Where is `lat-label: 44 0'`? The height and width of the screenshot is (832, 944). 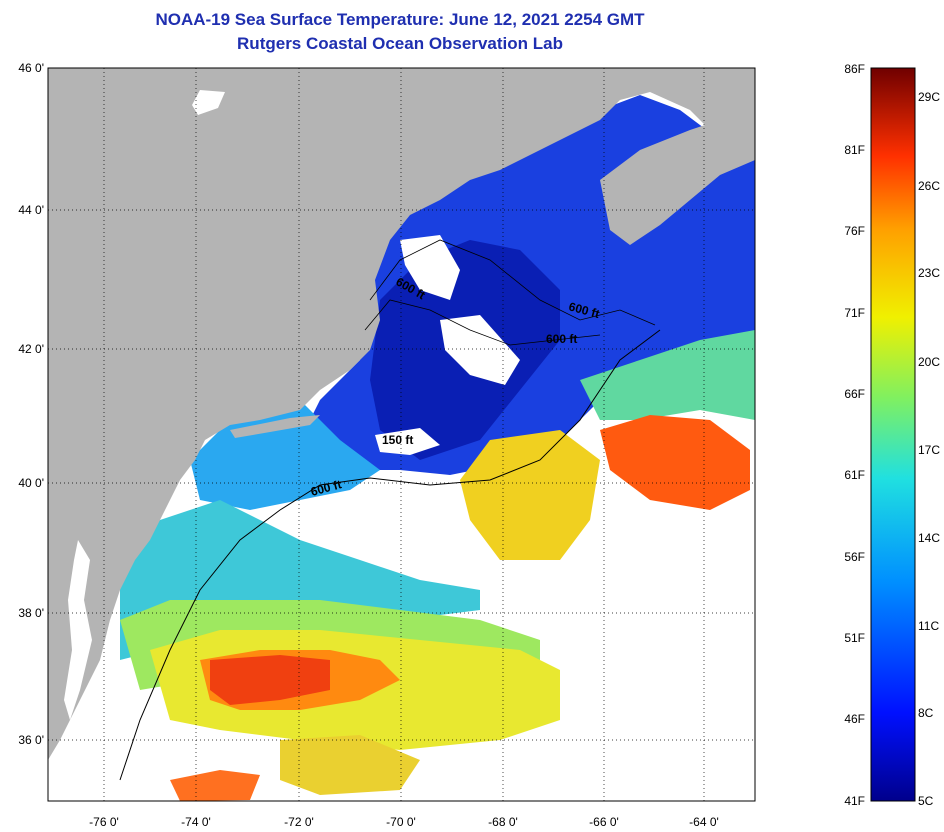 lat-label: 44 0' is located at coordinates (31, 210).